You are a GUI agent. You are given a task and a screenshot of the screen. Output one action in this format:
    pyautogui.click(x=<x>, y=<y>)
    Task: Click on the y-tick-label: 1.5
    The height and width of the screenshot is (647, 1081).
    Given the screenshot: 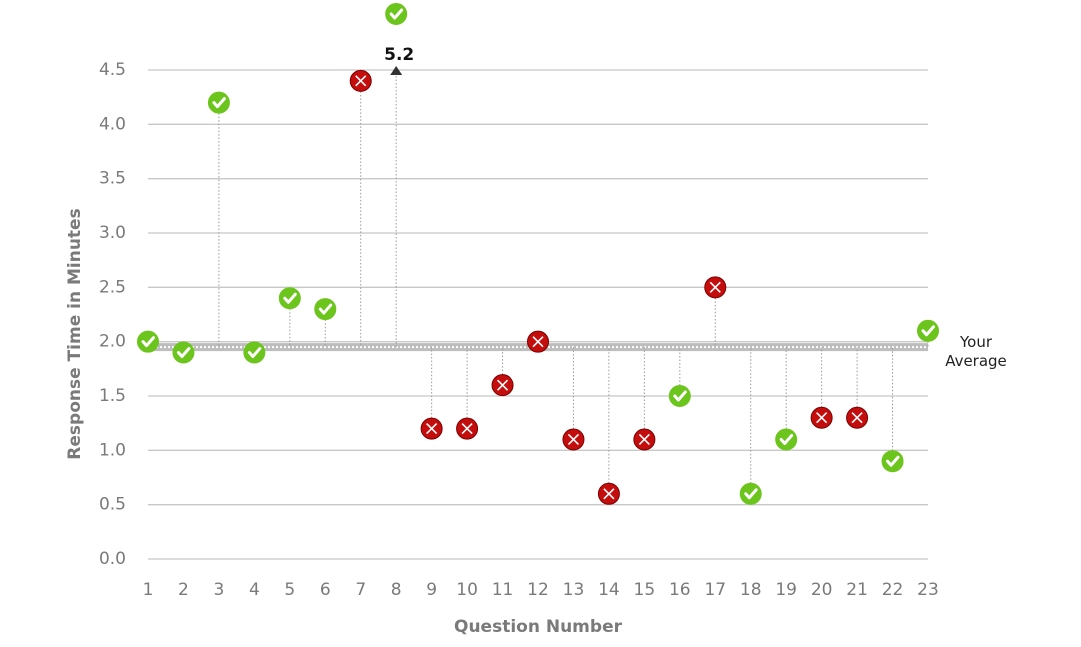 What is the action you would take?
    pyautogui.click(x=112, y=396)
    